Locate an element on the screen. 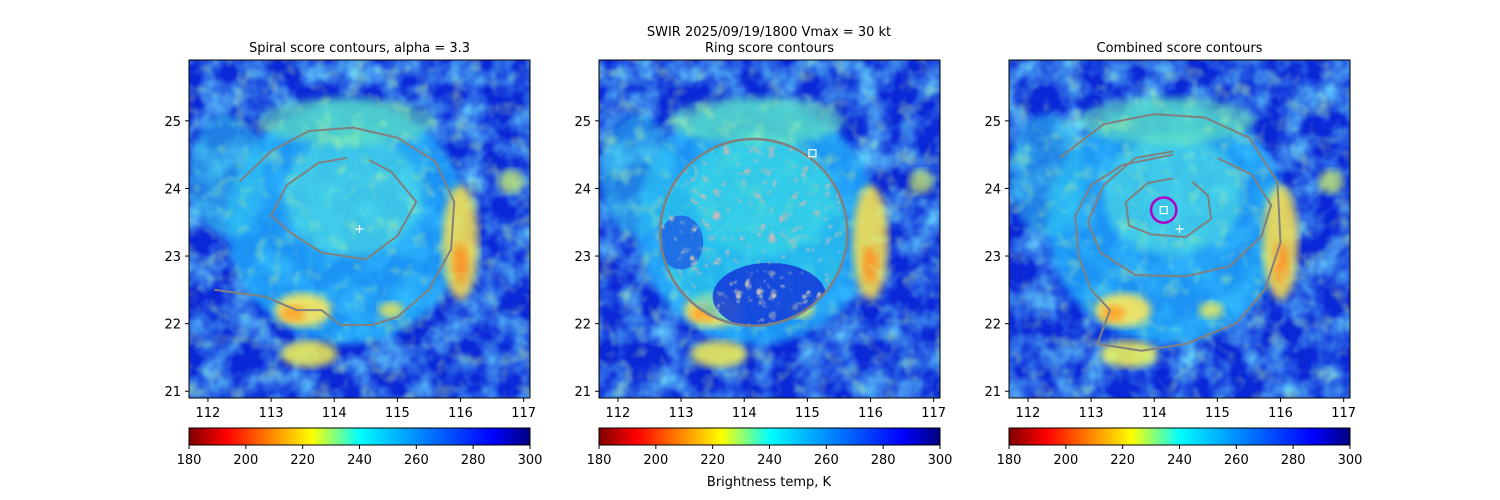 The width and height of the screenshot is (1500, 500). center-ring is located at coordinates (1163, 210).